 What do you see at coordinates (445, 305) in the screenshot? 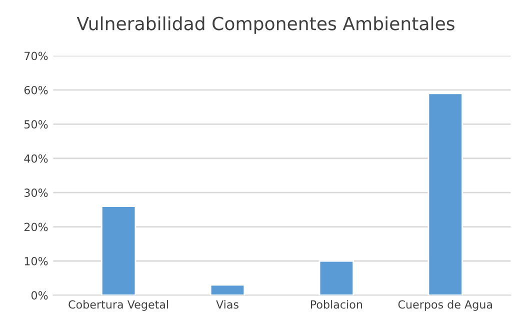
I see `x-tick-label: Cuerpos de Agua` at bounding box center [445, 305].